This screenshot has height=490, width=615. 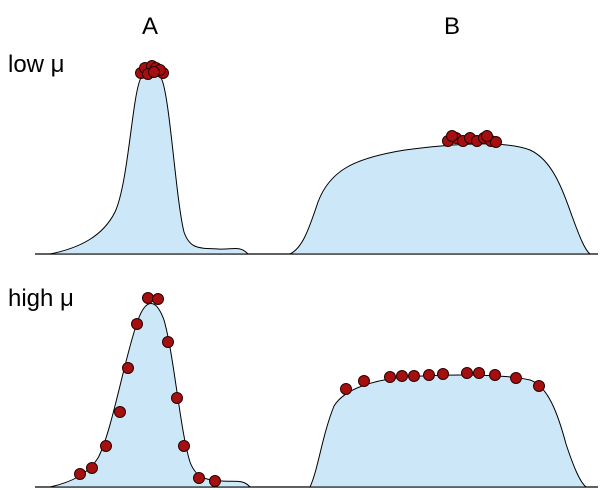 What do you see at coordinates (36, 64) in the screenshot?
I see `row-label-low: low μ` at bounding box center [36, 64].